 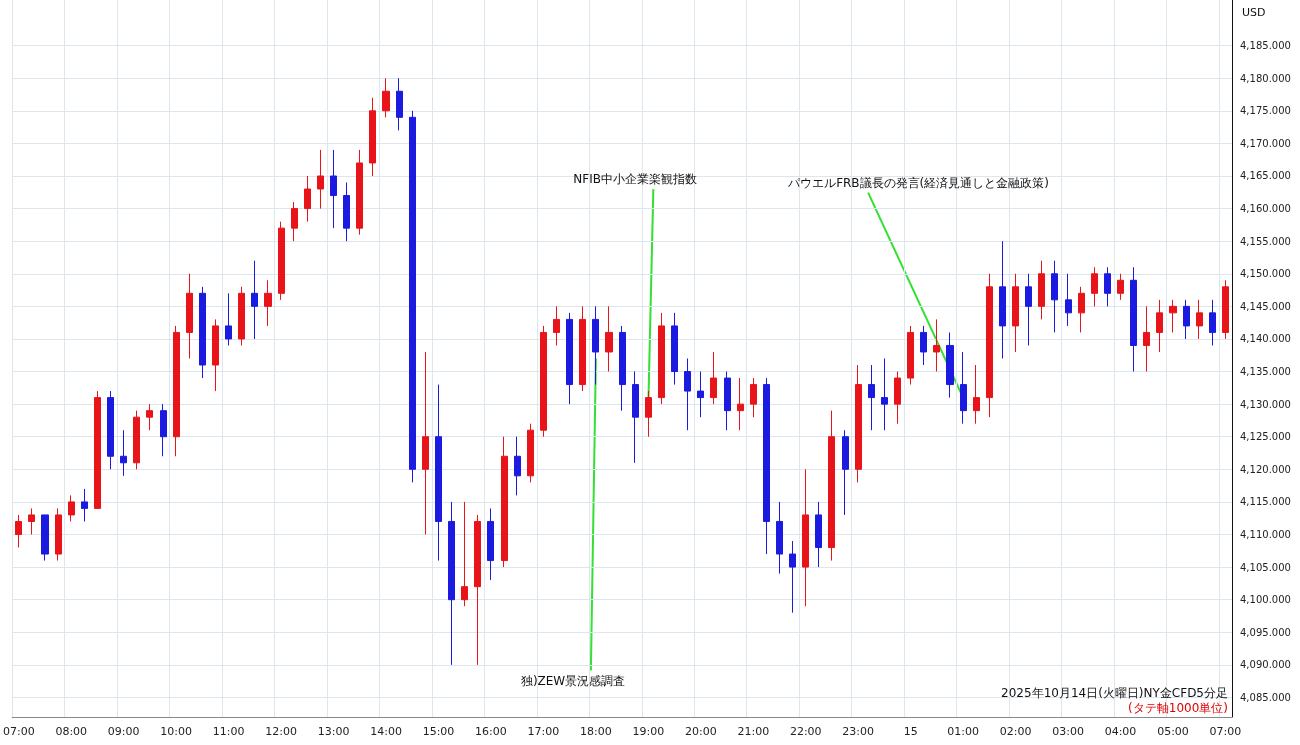 I want to click on x-tick-label: 01:00, so click(x=963, y=731).